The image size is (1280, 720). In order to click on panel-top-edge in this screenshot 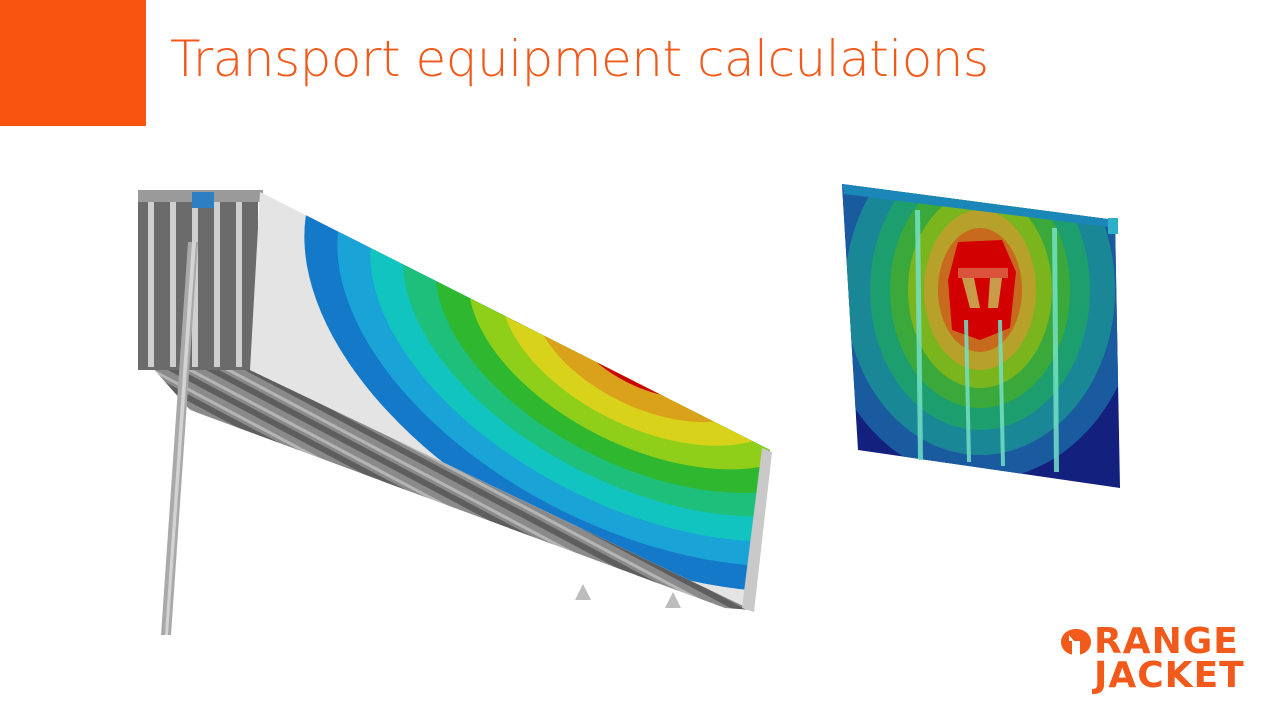, I will do `click(979, 206)`.